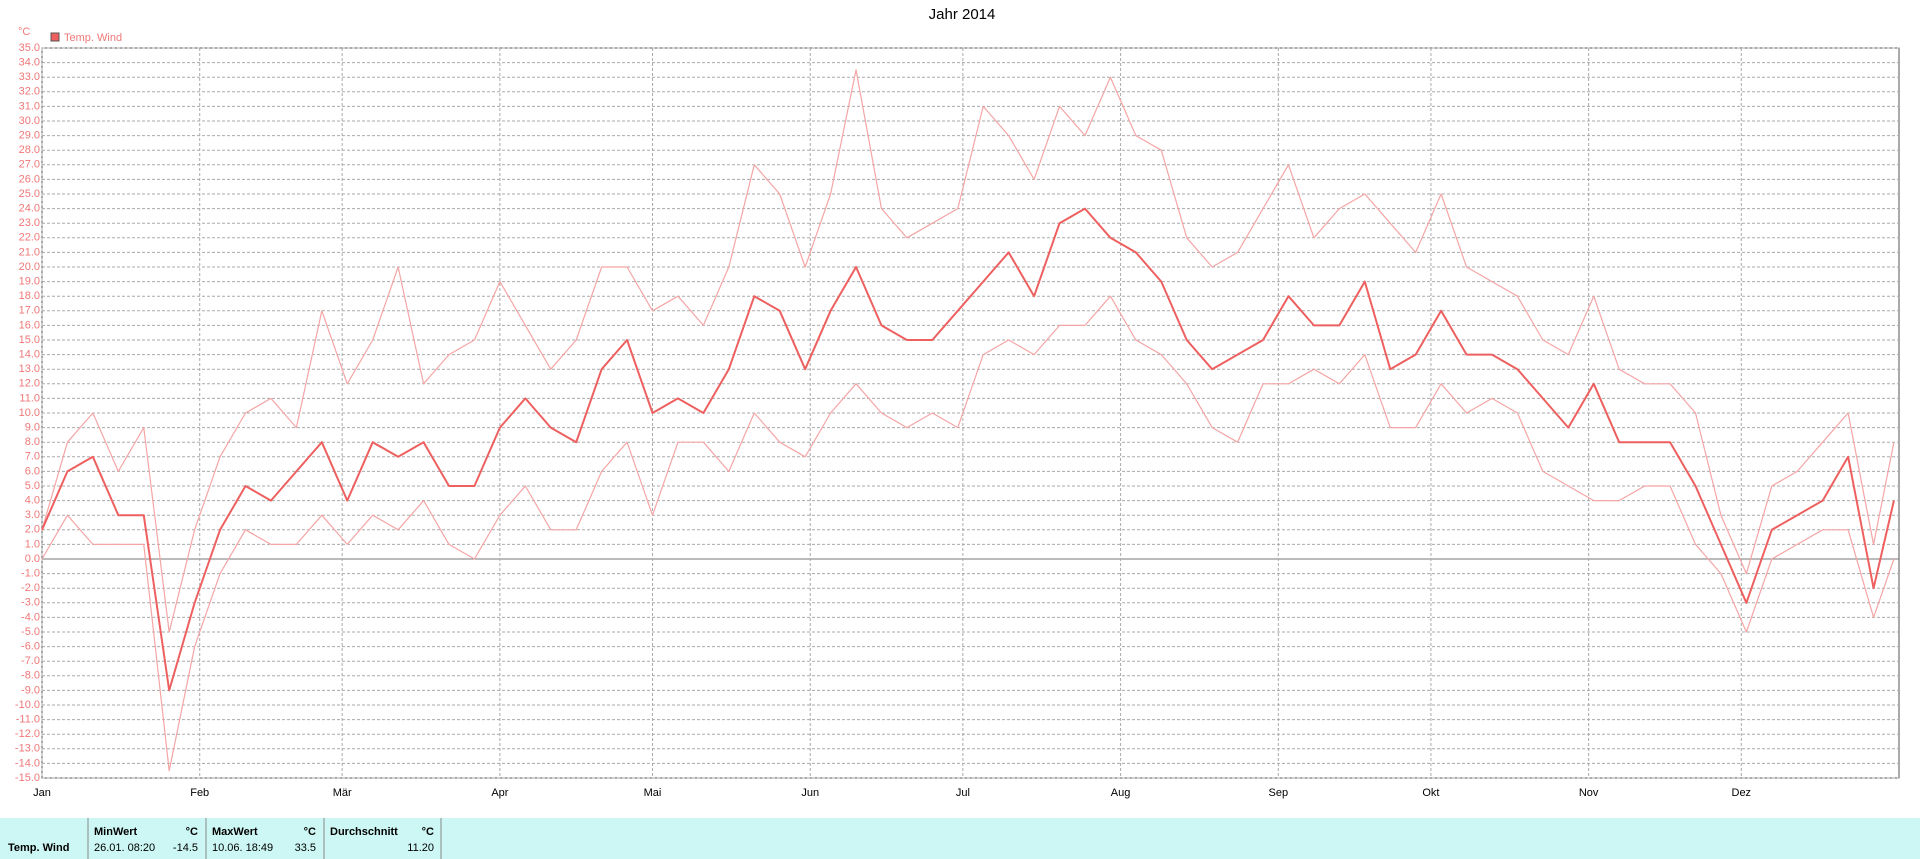 This screenshot has width=1920, height=859. What do you see at coordinates (1121, 793) in the screenshot?
I see `x-tick-label: Aug` at bounding box center [1121, 793].